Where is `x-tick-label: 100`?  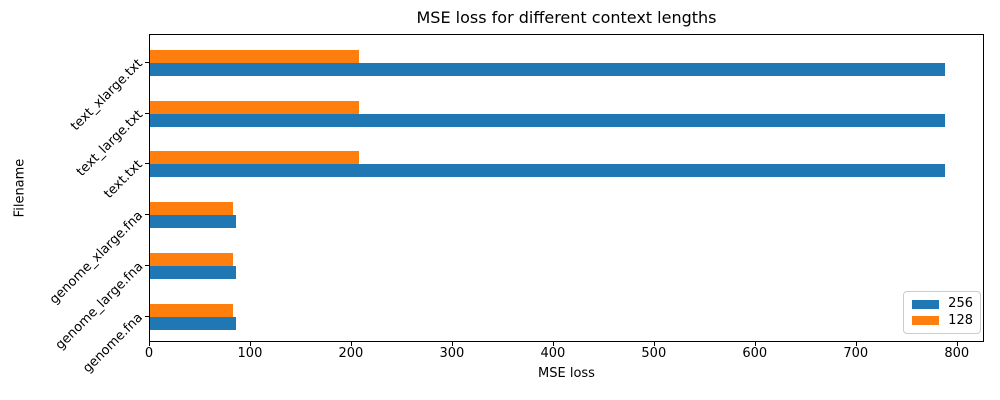 x-tick-label: 100 is located at coordinates (250, 353).